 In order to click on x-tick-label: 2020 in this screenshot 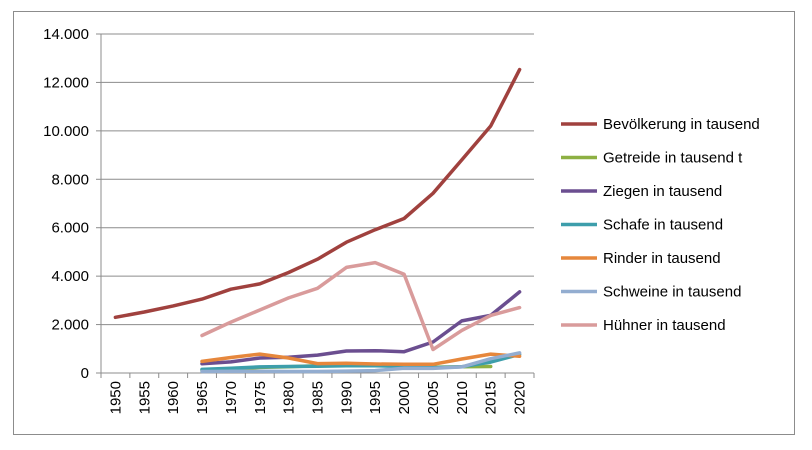, I will do `click(520, 397)`.